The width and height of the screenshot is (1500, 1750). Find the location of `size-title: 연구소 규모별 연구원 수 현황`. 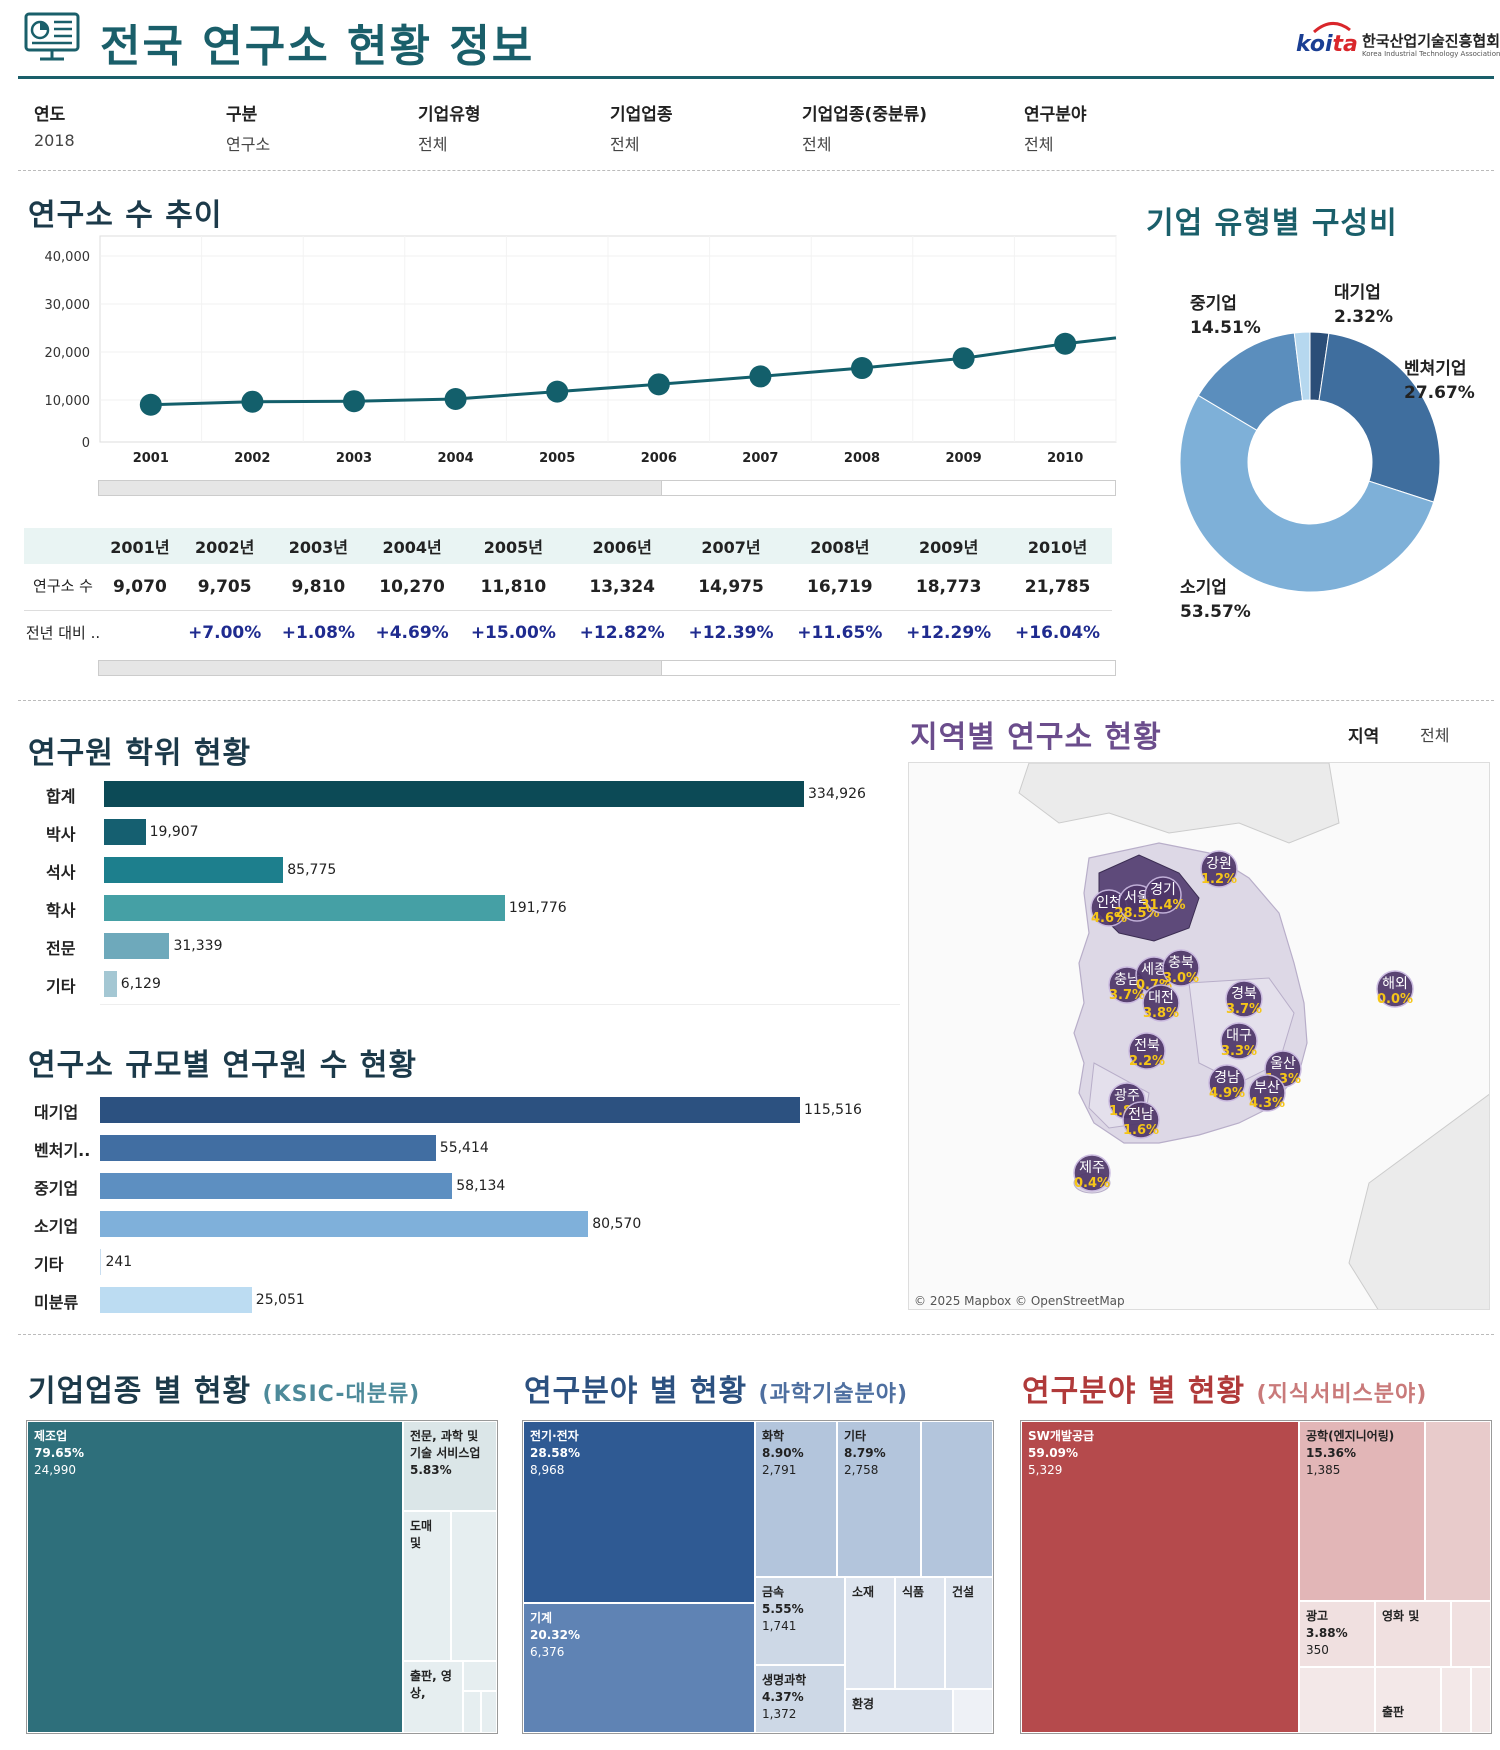

size-title: 연구소 규모별 연구원 수 현황 is located at coordinates (222, 1065).